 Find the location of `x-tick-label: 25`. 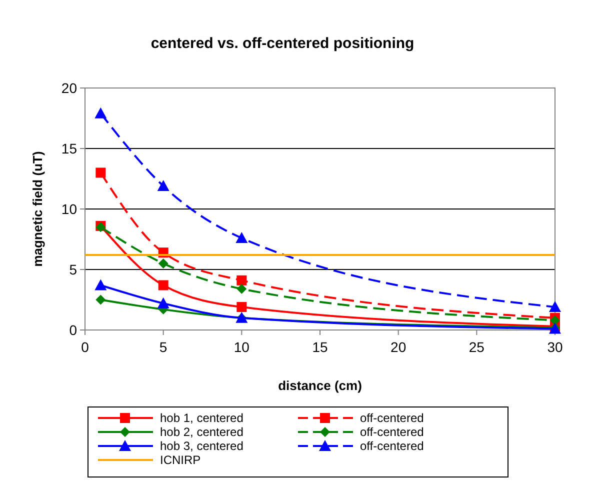

x-tick-label: 25 is located at coordinates (476, 347).